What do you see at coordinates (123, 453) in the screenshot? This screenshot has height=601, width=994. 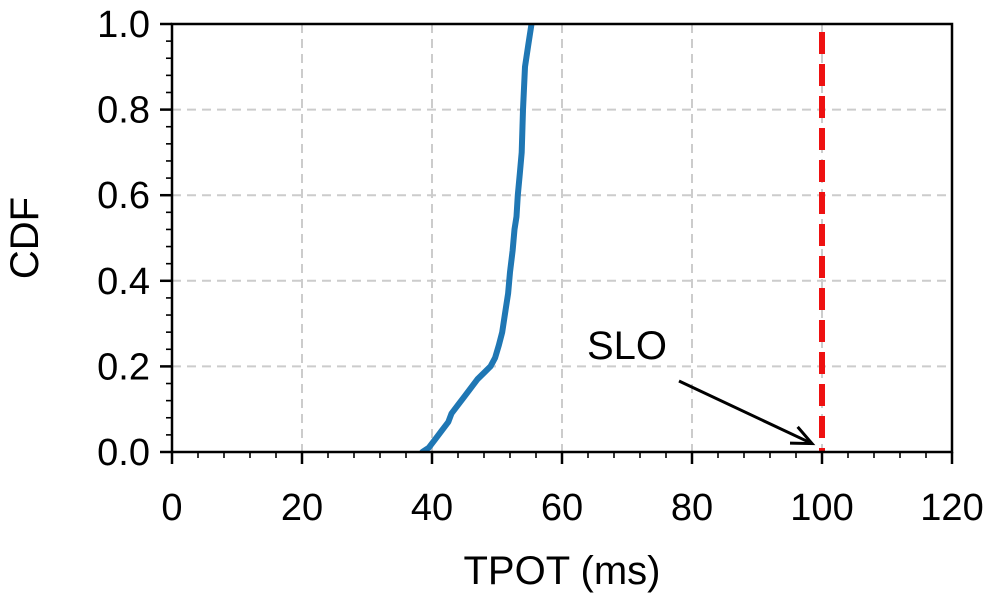 I see `y-tick-label: 0.0` at bounding box center [123, 453].